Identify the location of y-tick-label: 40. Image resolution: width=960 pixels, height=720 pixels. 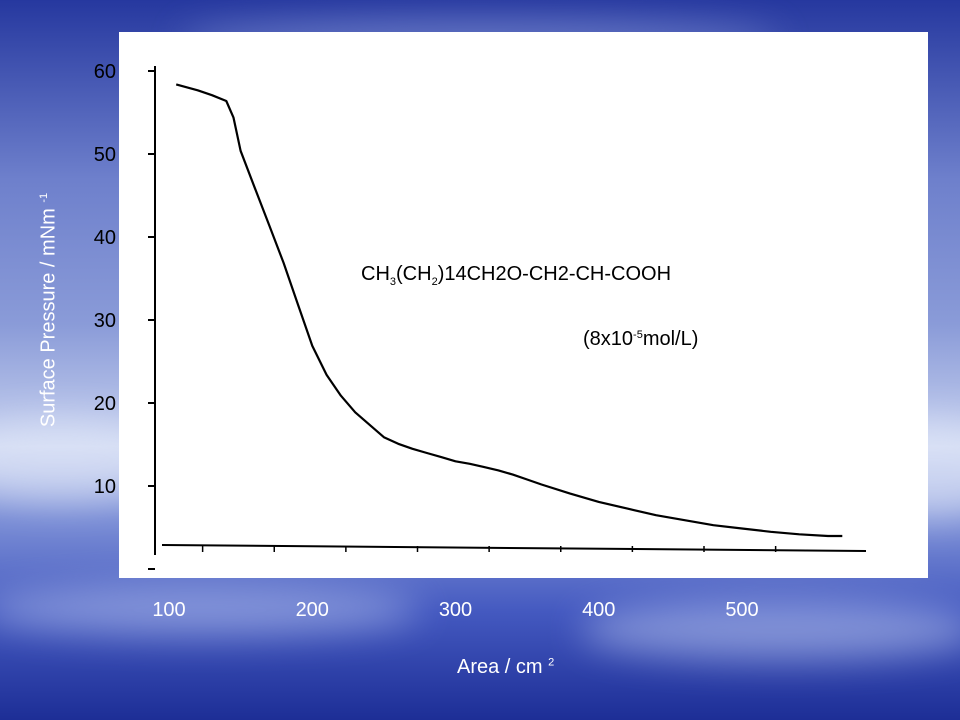
(104, 238).